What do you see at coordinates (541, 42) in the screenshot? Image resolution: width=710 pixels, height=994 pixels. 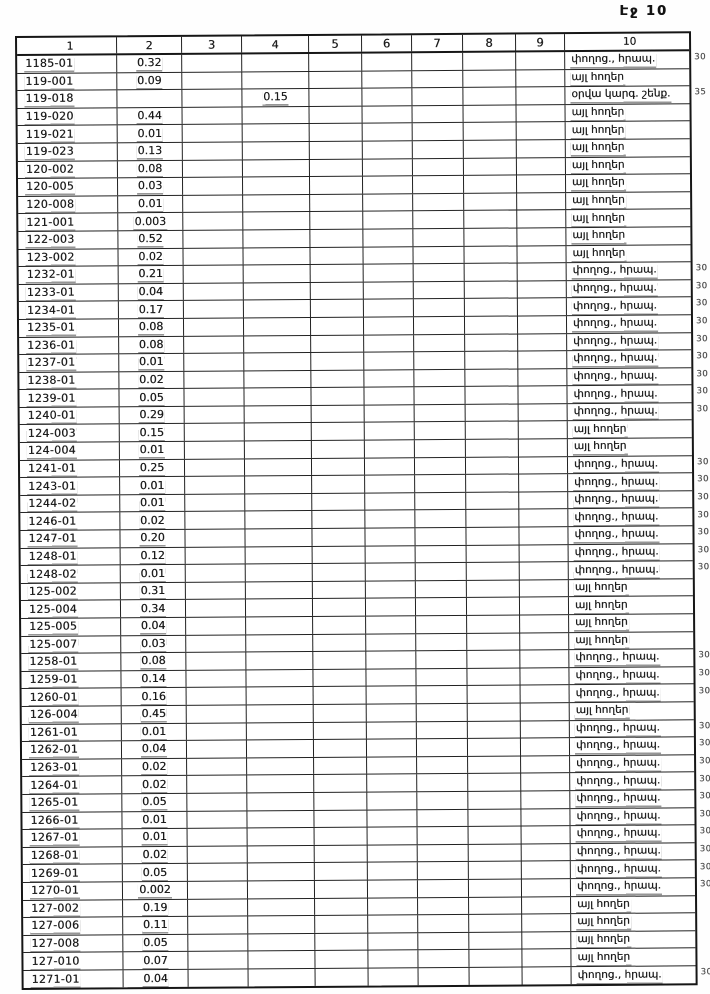 I see `column-header-9: 9` at bounding box center [541, 42].